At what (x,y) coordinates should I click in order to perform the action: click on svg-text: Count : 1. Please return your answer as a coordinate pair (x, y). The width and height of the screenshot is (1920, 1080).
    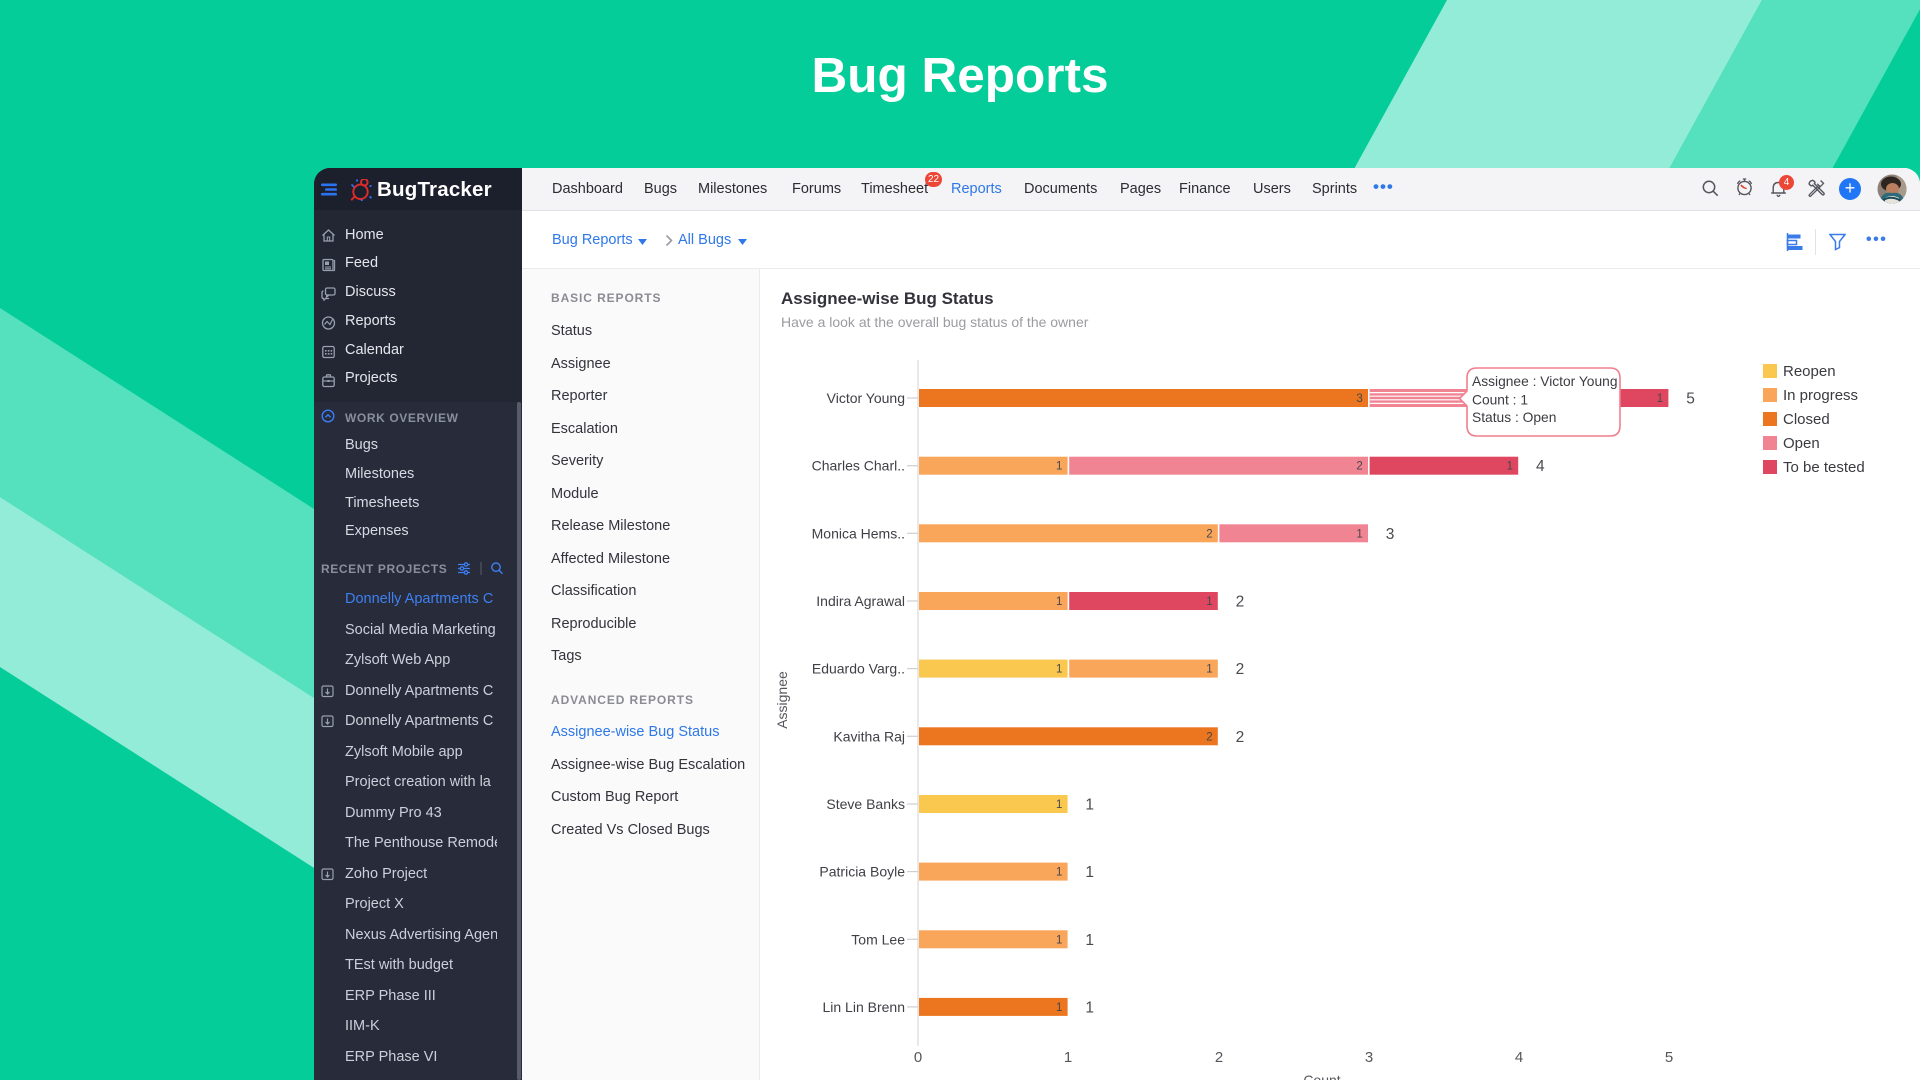
    Looking at the image, I should click on (1500, 400).